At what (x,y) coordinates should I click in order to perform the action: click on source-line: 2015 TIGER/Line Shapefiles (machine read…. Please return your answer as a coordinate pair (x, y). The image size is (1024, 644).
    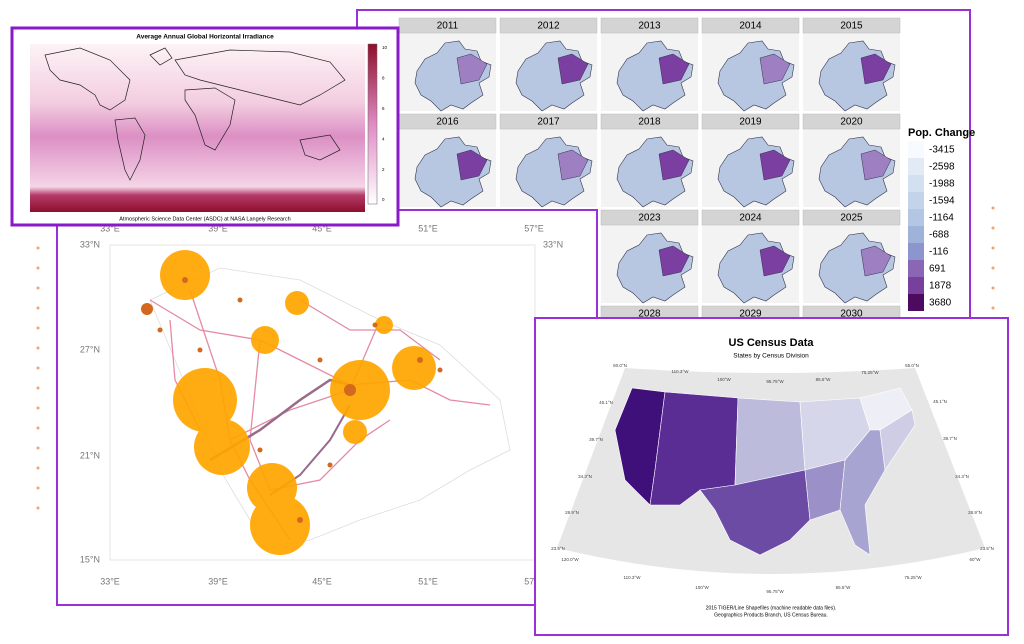
    Looking at the image, I should click on (771, 608).